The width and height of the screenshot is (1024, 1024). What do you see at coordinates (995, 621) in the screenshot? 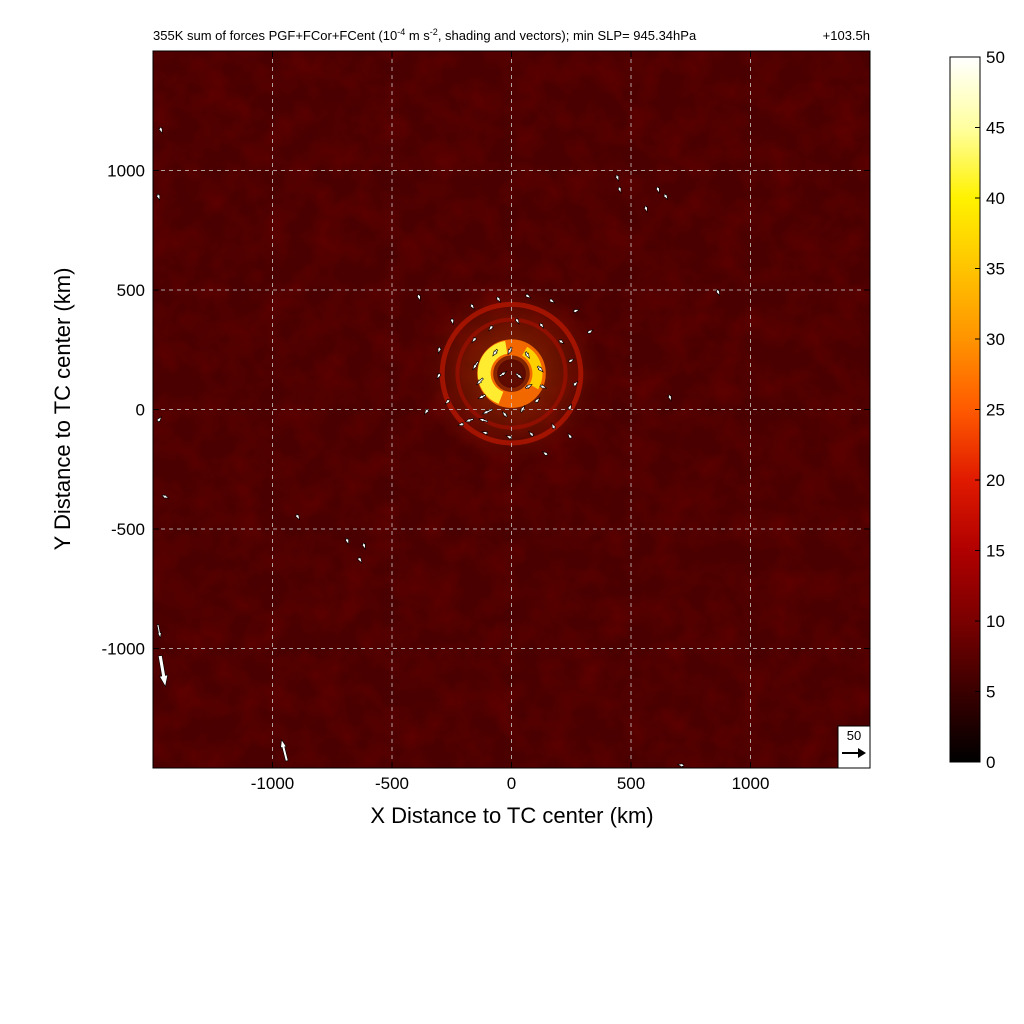
I see `colorbar-tick-label: 10` at bounding box center [995, 621].